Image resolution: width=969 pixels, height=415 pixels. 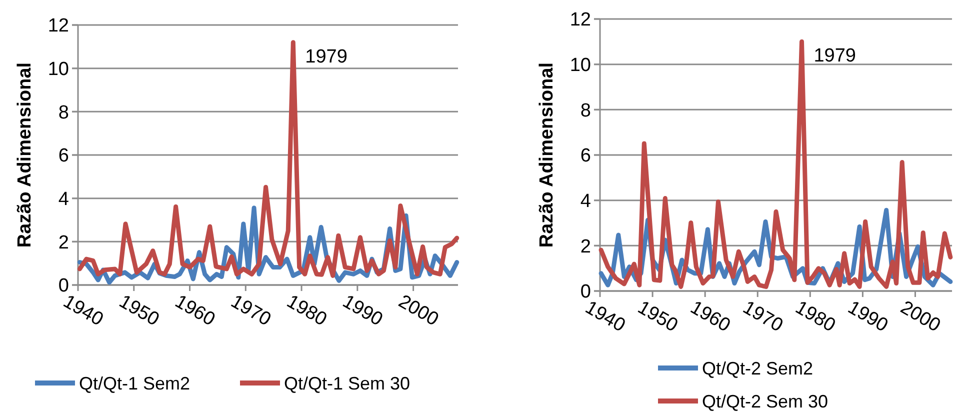 I want to click on legend-label: Qt/Qt-1 Sem2, so click(x=134, y=383).